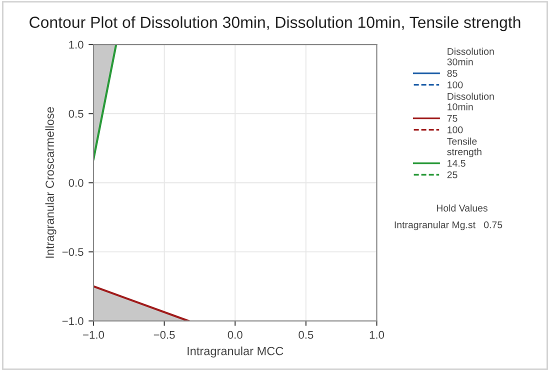 The width and height of the screenshot is (550, 371). Describe the element at coordinates (73, 321) in the screenshot. I see `y-tick-label: −1.0` at that location.